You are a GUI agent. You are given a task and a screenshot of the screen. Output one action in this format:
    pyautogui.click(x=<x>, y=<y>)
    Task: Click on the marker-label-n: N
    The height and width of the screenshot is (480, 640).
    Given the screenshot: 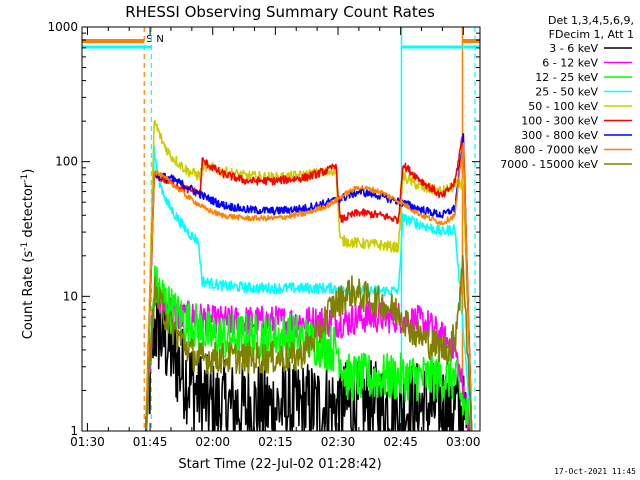 What is the action you would take?
    pyautogui.click(x=159, y=39)
    